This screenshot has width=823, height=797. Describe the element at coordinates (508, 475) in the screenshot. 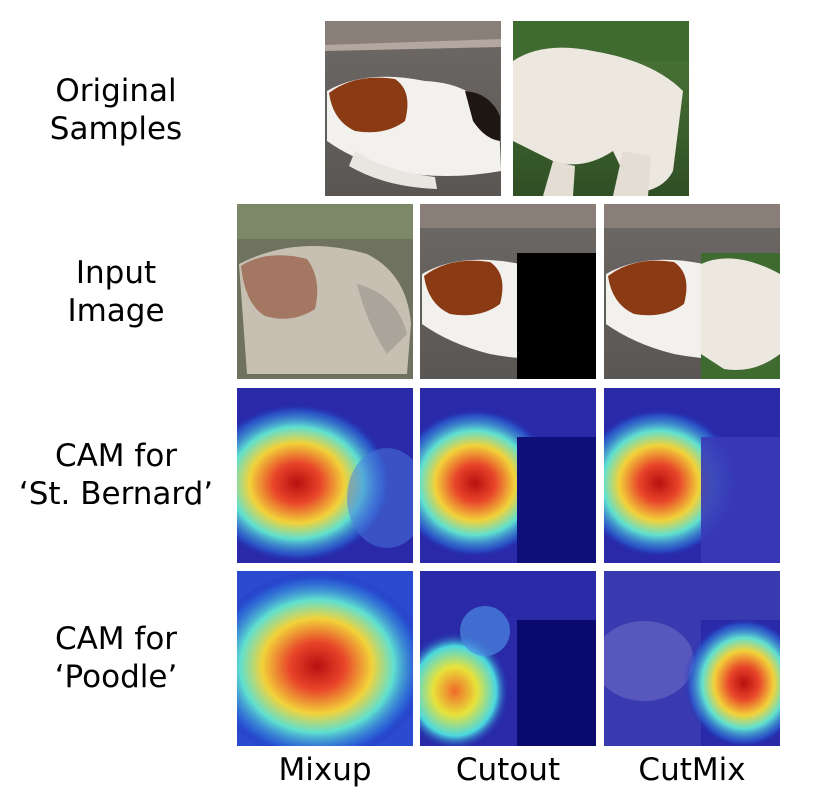

I see `cam-st-bernard-cutout` at that location.